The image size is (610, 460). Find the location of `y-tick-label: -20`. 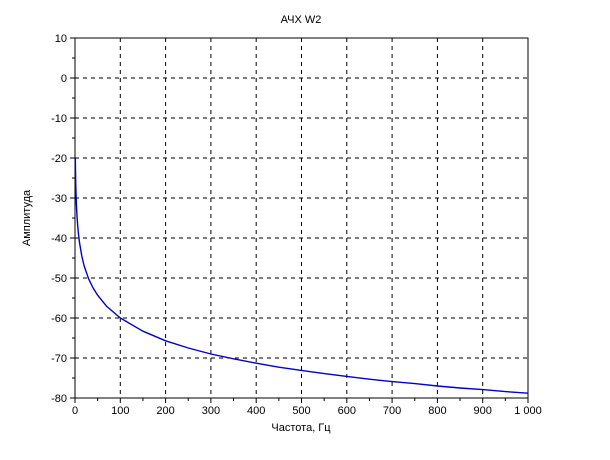

y-tick-label: -20 is located at coordinates (59, 159).